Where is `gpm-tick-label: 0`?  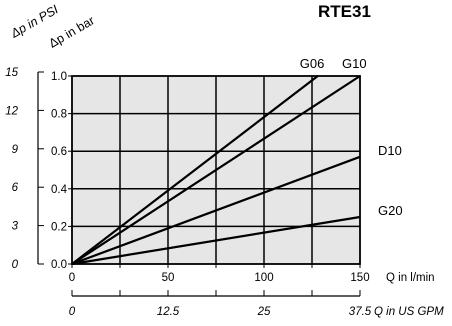 gpm-tick-label: 0 is located at coordinates (72, 312).